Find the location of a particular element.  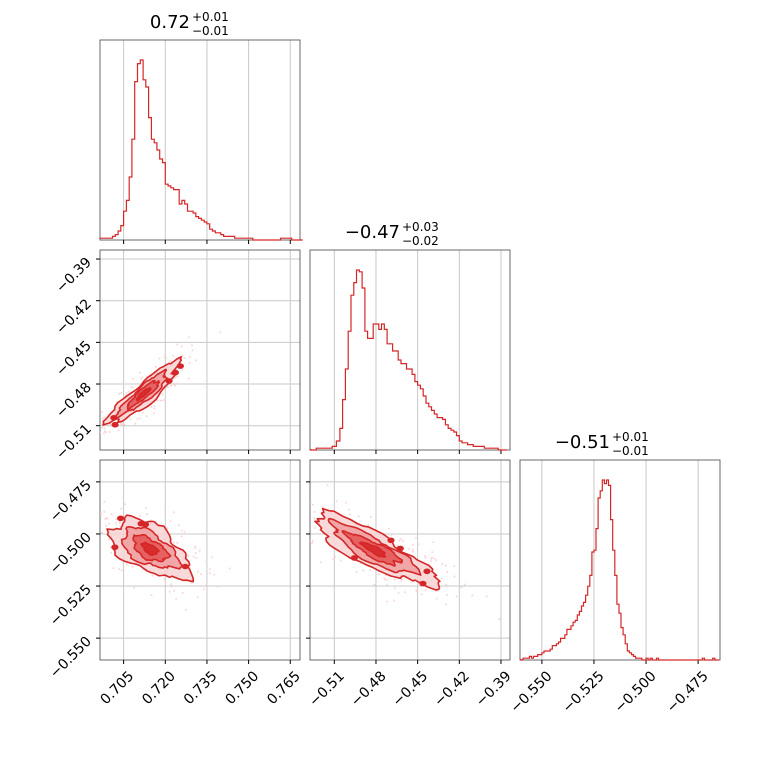

x-tick-label-0: 0.705 is located at coordinates (118, 688).